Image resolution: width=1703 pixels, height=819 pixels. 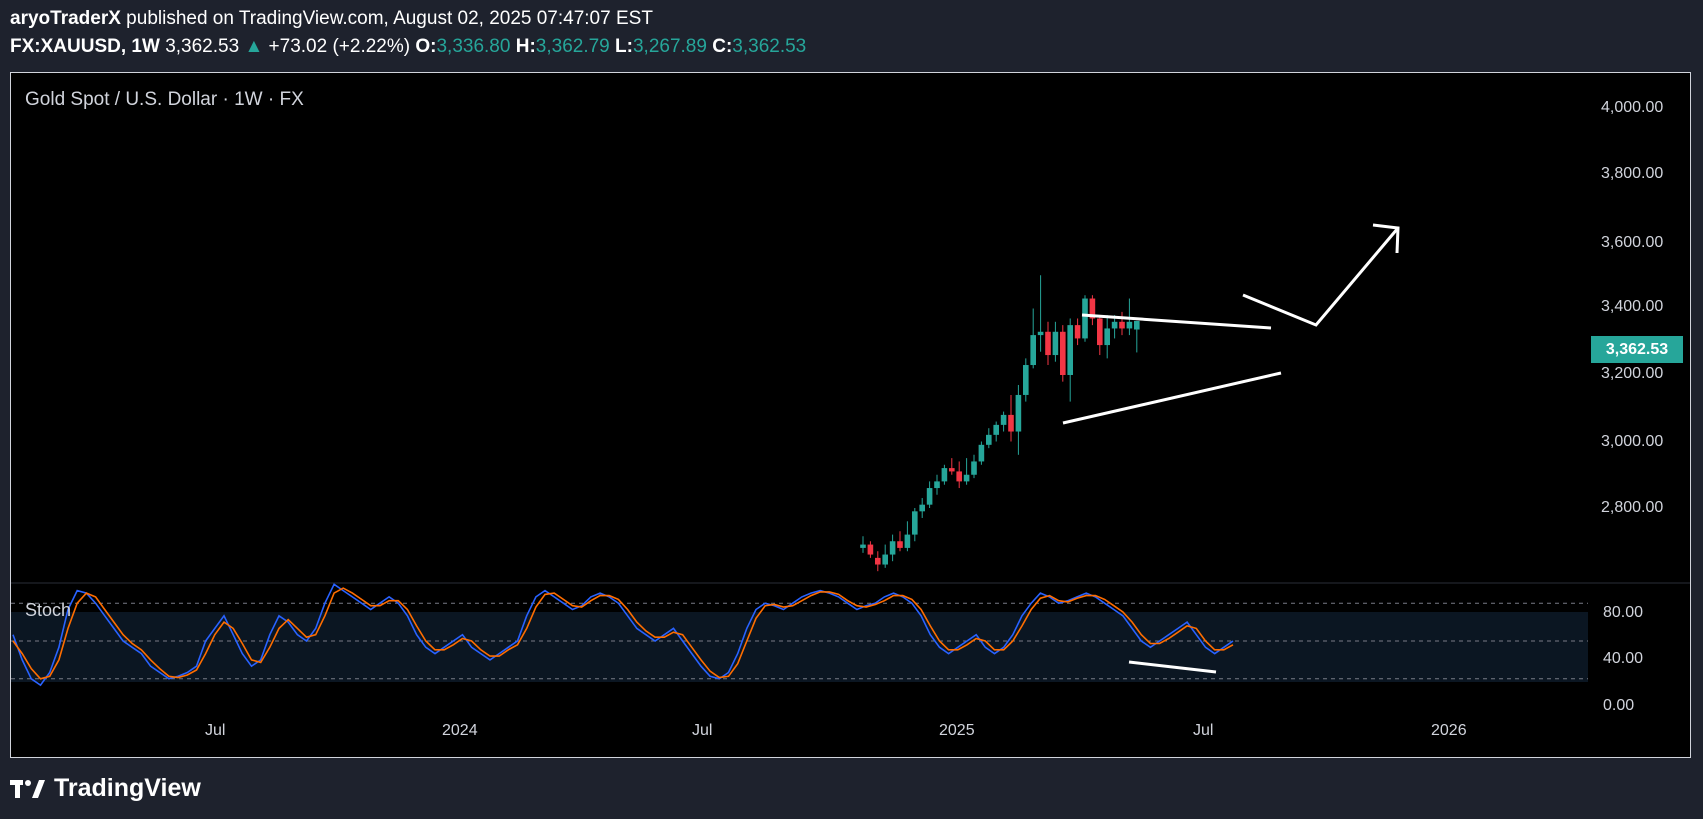 What do you see at coordinates (65, 18) in the screenshot?
I see `author-name: aryoTraderX` at bounding box center [65, 18].